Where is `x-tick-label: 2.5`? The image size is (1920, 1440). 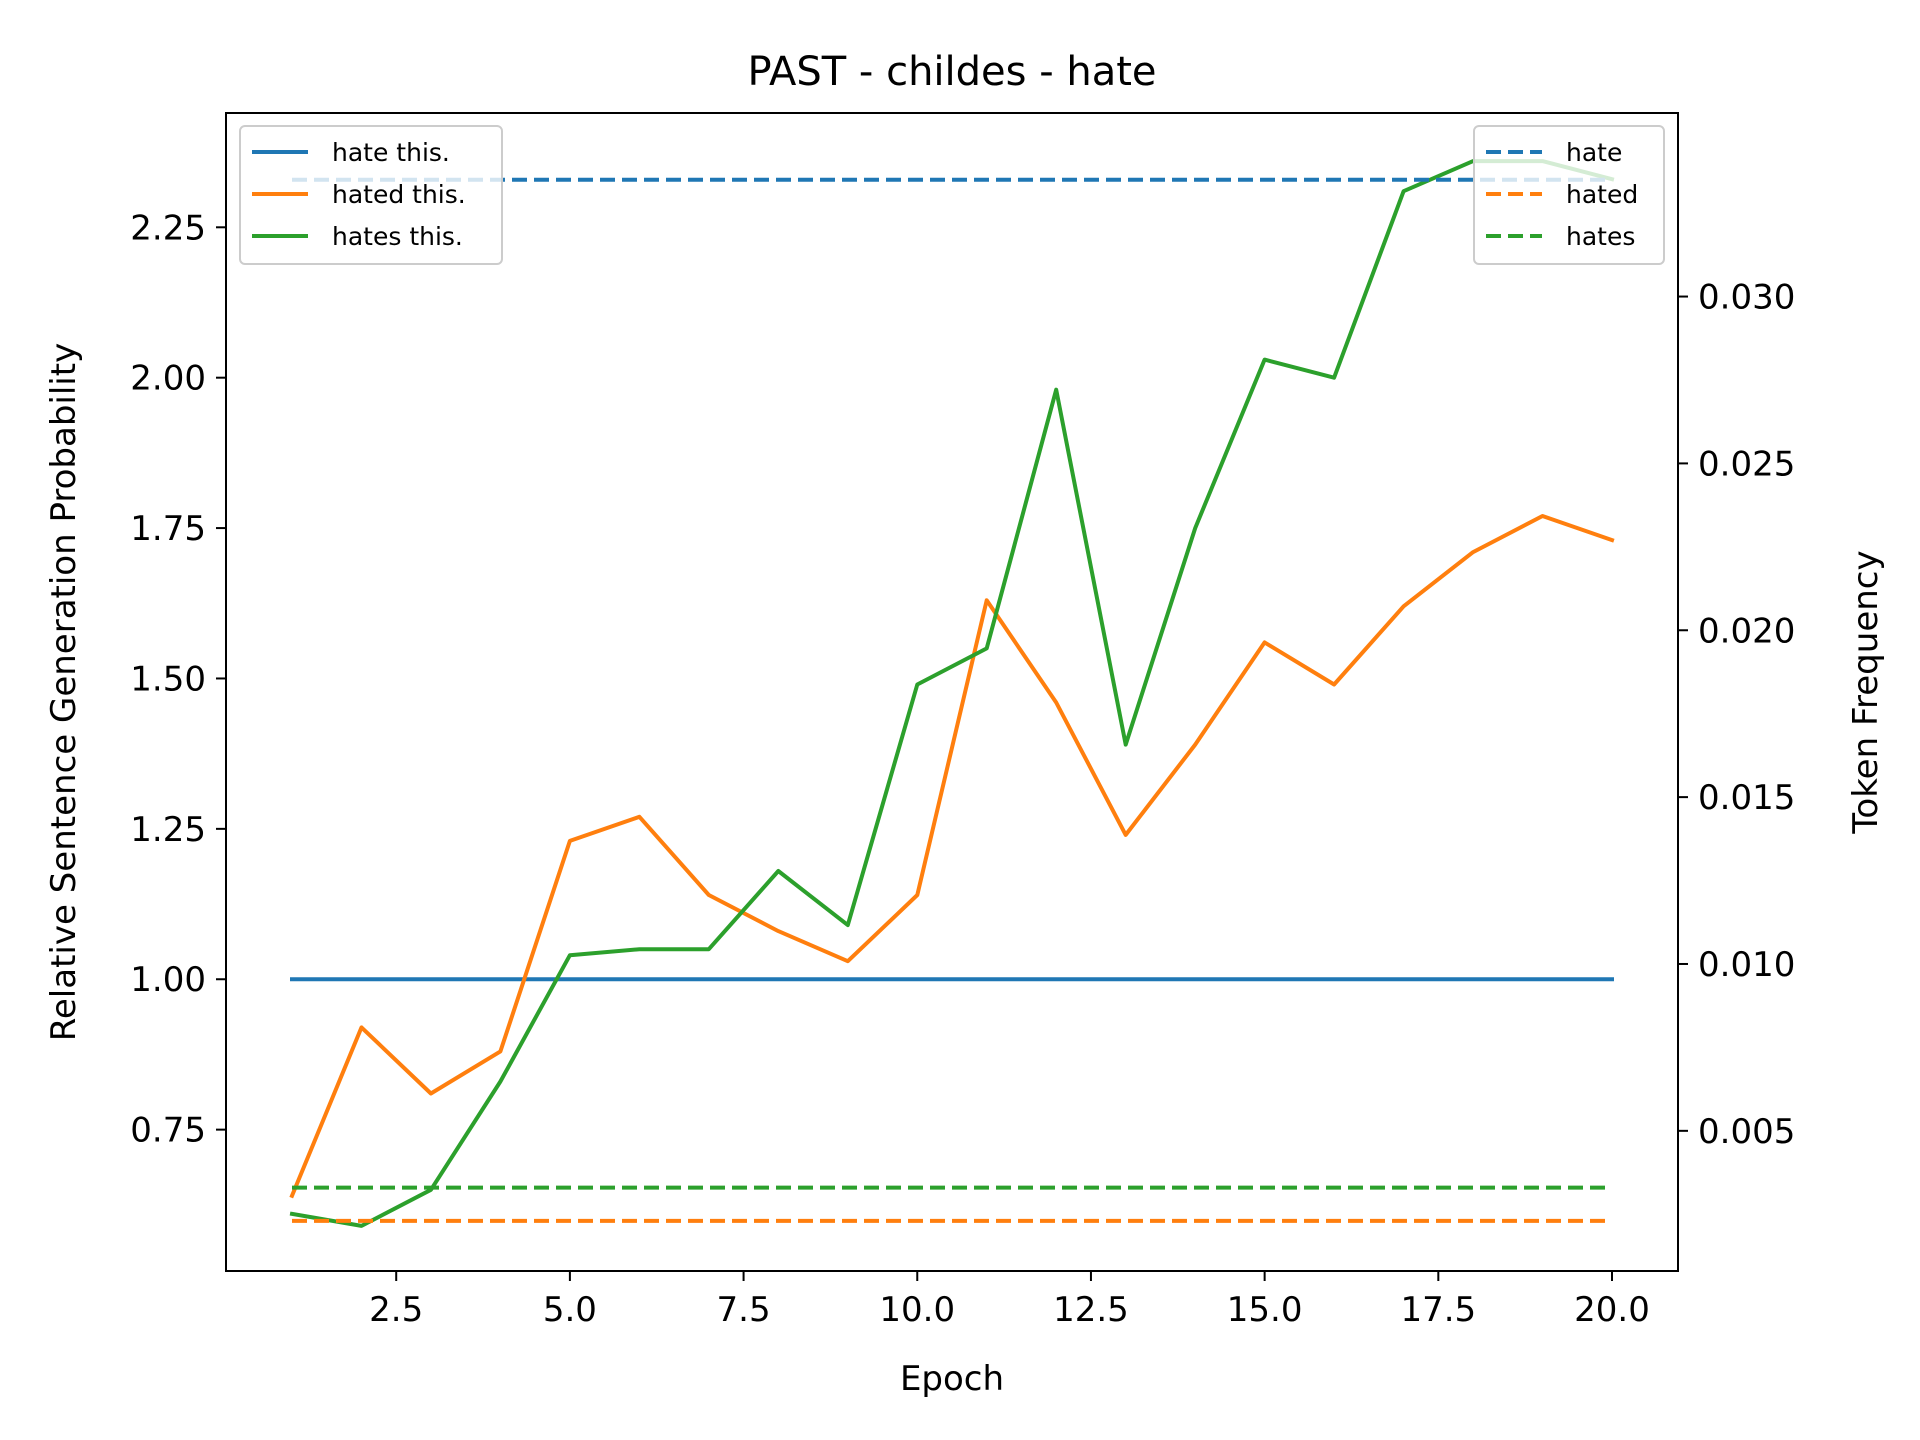
x-tick-label: 2.5 is located at coordinates (396, 1310).